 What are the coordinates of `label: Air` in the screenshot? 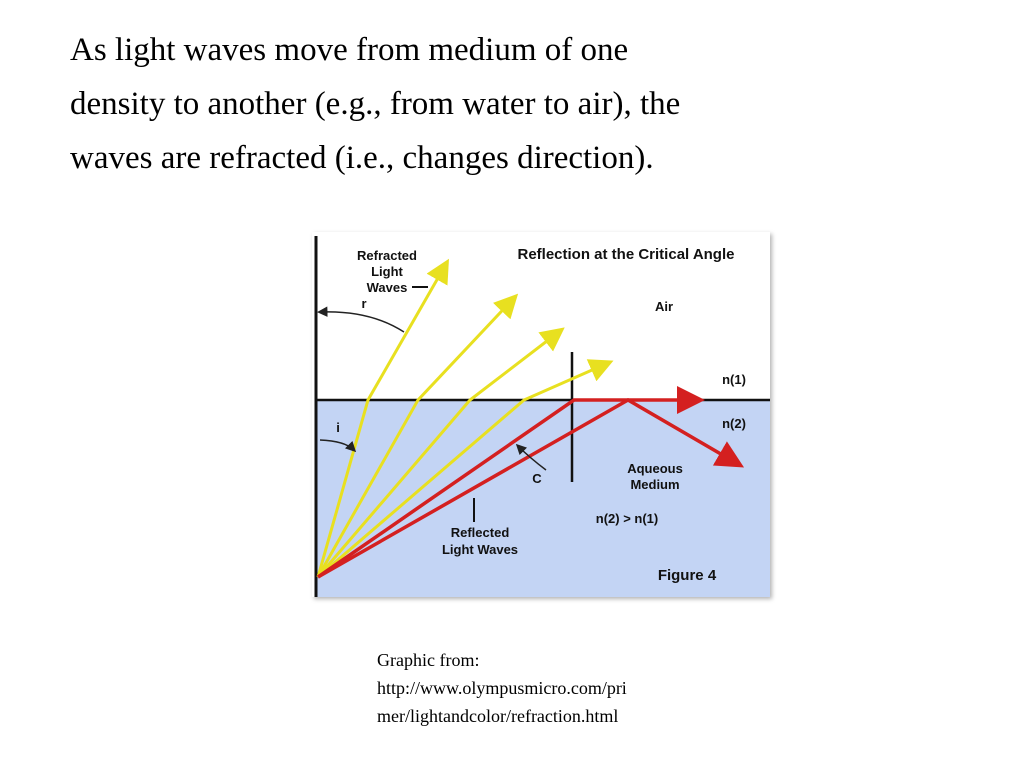 It's located at (664, 306).